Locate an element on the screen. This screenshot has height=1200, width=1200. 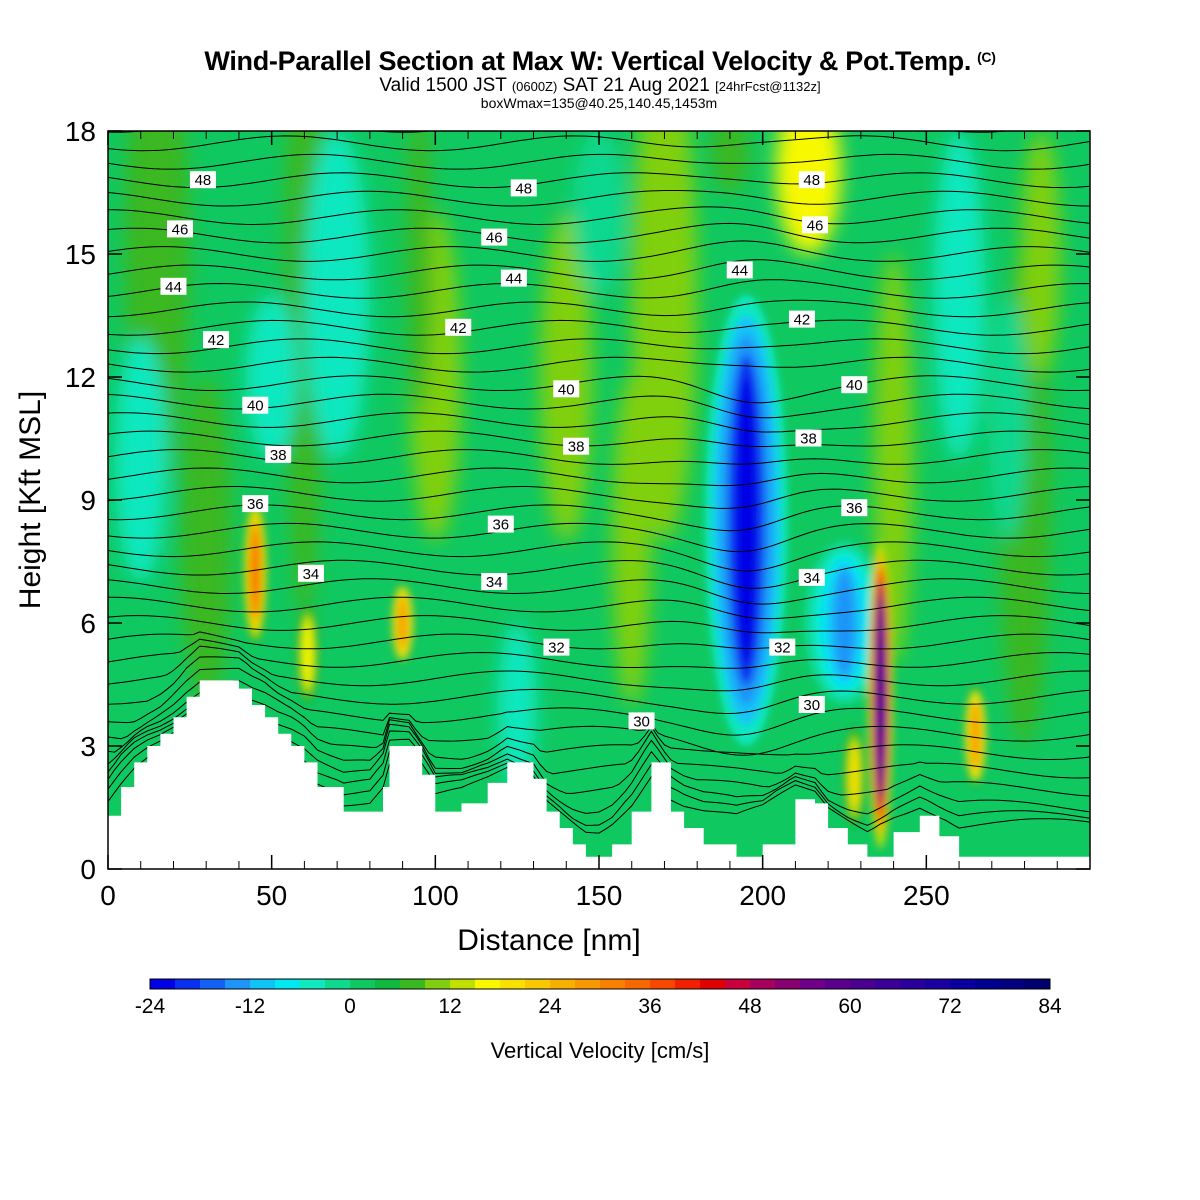
contour-label-text: 36 is located at coordinates (255, 504).